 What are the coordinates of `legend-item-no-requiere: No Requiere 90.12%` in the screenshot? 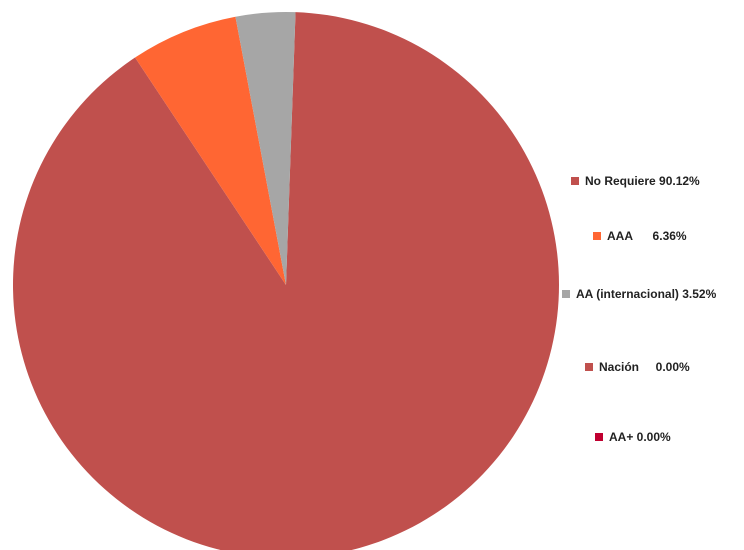 It's located at (635, 181).